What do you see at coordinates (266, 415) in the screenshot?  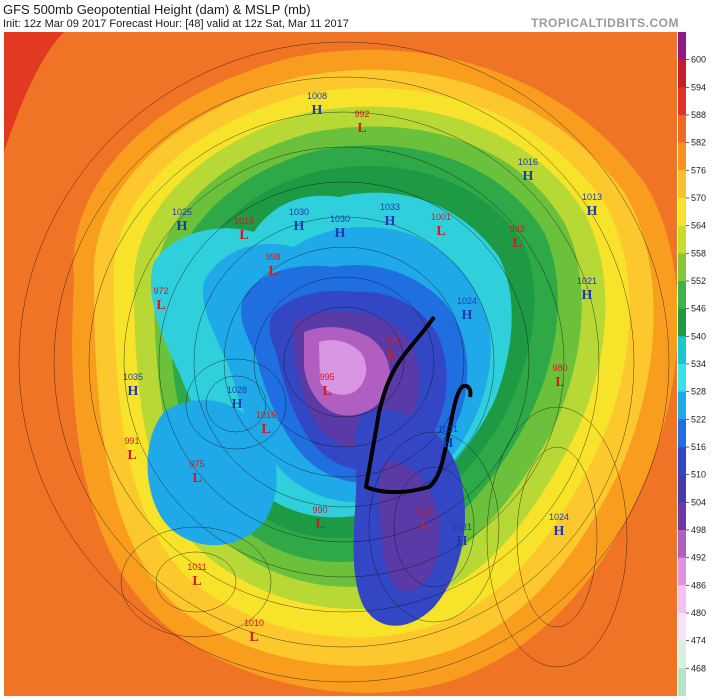 I see `pressure-value: 1016` at bounding box center [266, 415].